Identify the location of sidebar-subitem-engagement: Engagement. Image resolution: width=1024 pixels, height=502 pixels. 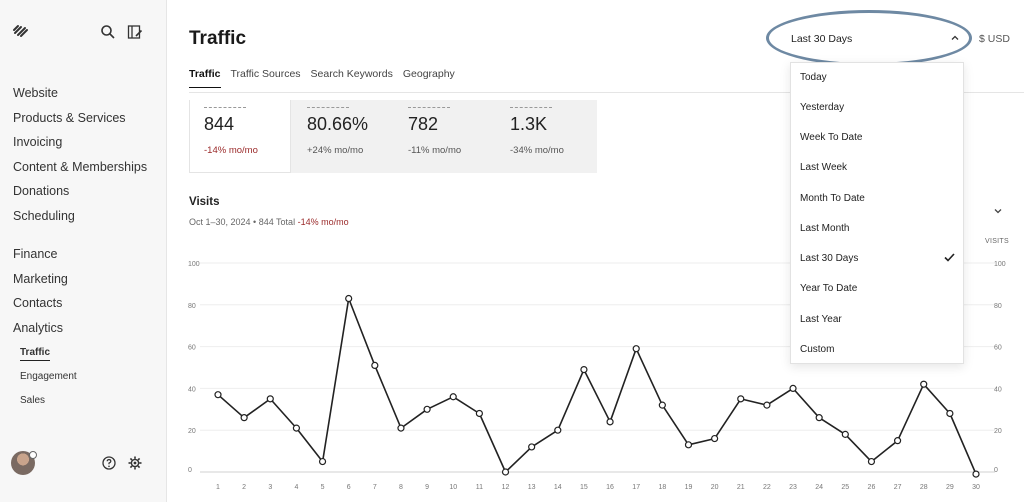
(48, 376).